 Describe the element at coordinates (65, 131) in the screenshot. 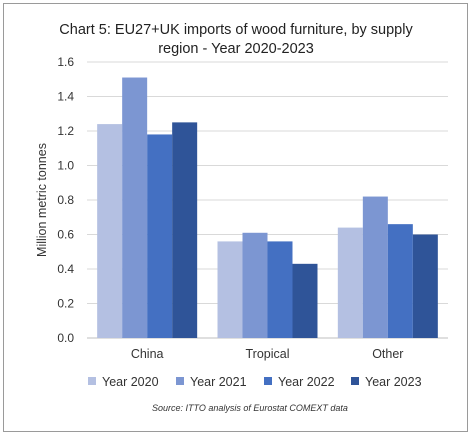

I see `y-tick-label: 1.2` at that location.